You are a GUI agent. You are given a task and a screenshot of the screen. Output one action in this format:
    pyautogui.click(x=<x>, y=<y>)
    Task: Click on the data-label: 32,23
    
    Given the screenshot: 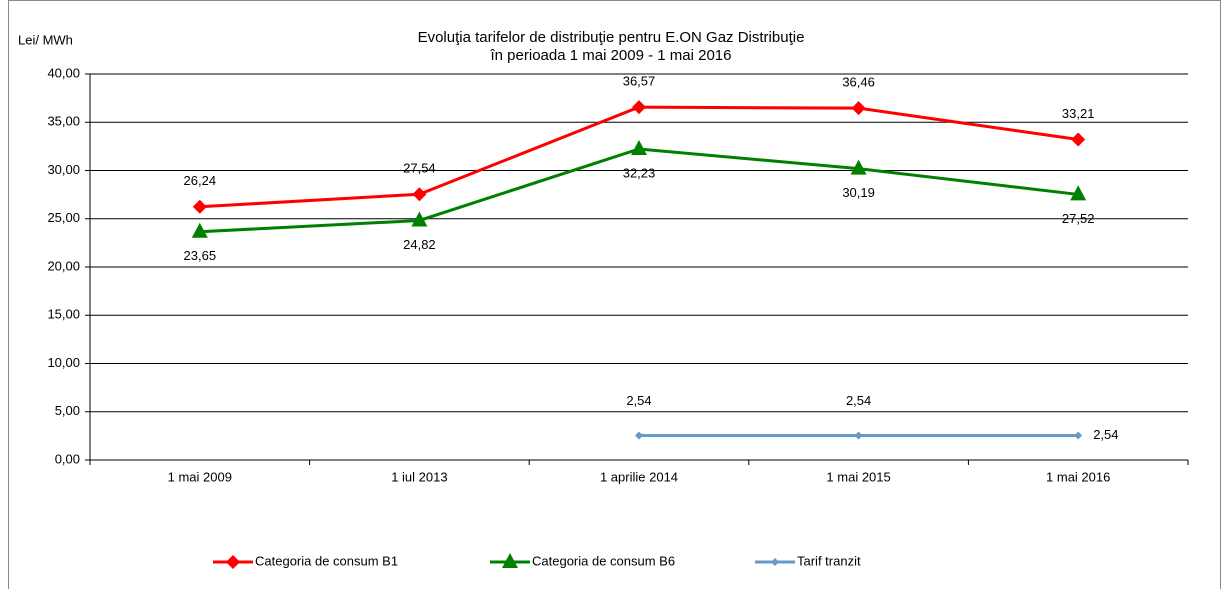 What is the action you would take?
    pyautogui.click(x=639, y=172)
    